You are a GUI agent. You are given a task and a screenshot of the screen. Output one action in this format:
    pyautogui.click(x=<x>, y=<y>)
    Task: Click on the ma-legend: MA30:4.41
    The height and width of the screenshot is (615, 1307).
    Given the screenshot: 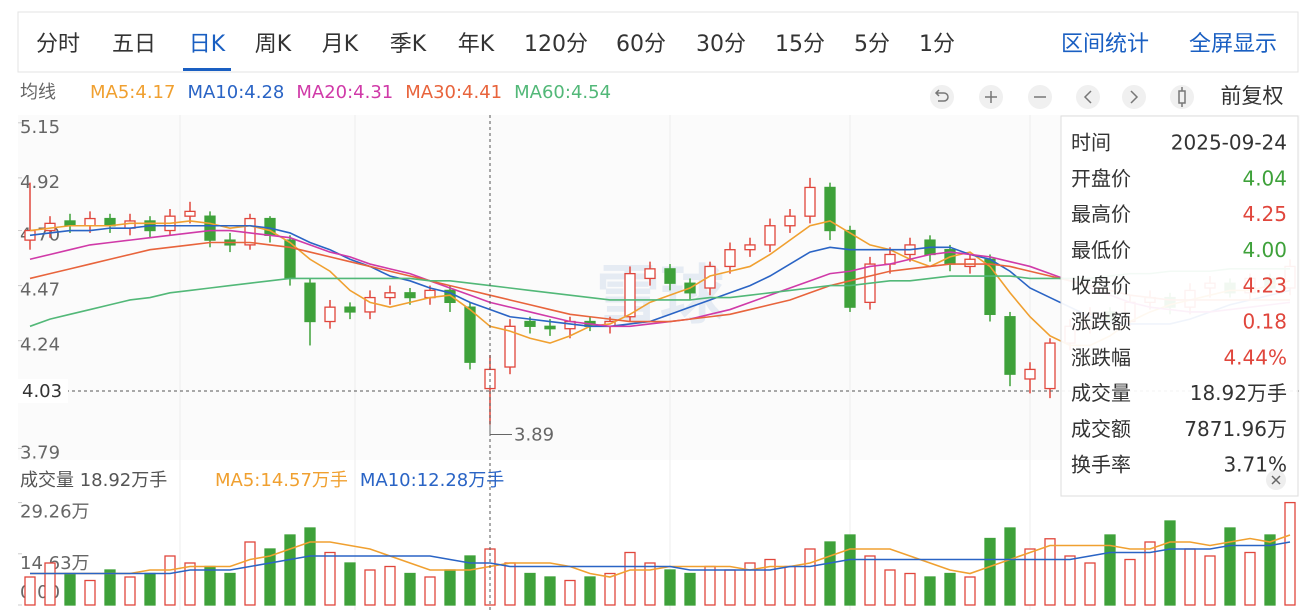 What is the action you would take?
    pyautogui.click(x=453, y=92)
    